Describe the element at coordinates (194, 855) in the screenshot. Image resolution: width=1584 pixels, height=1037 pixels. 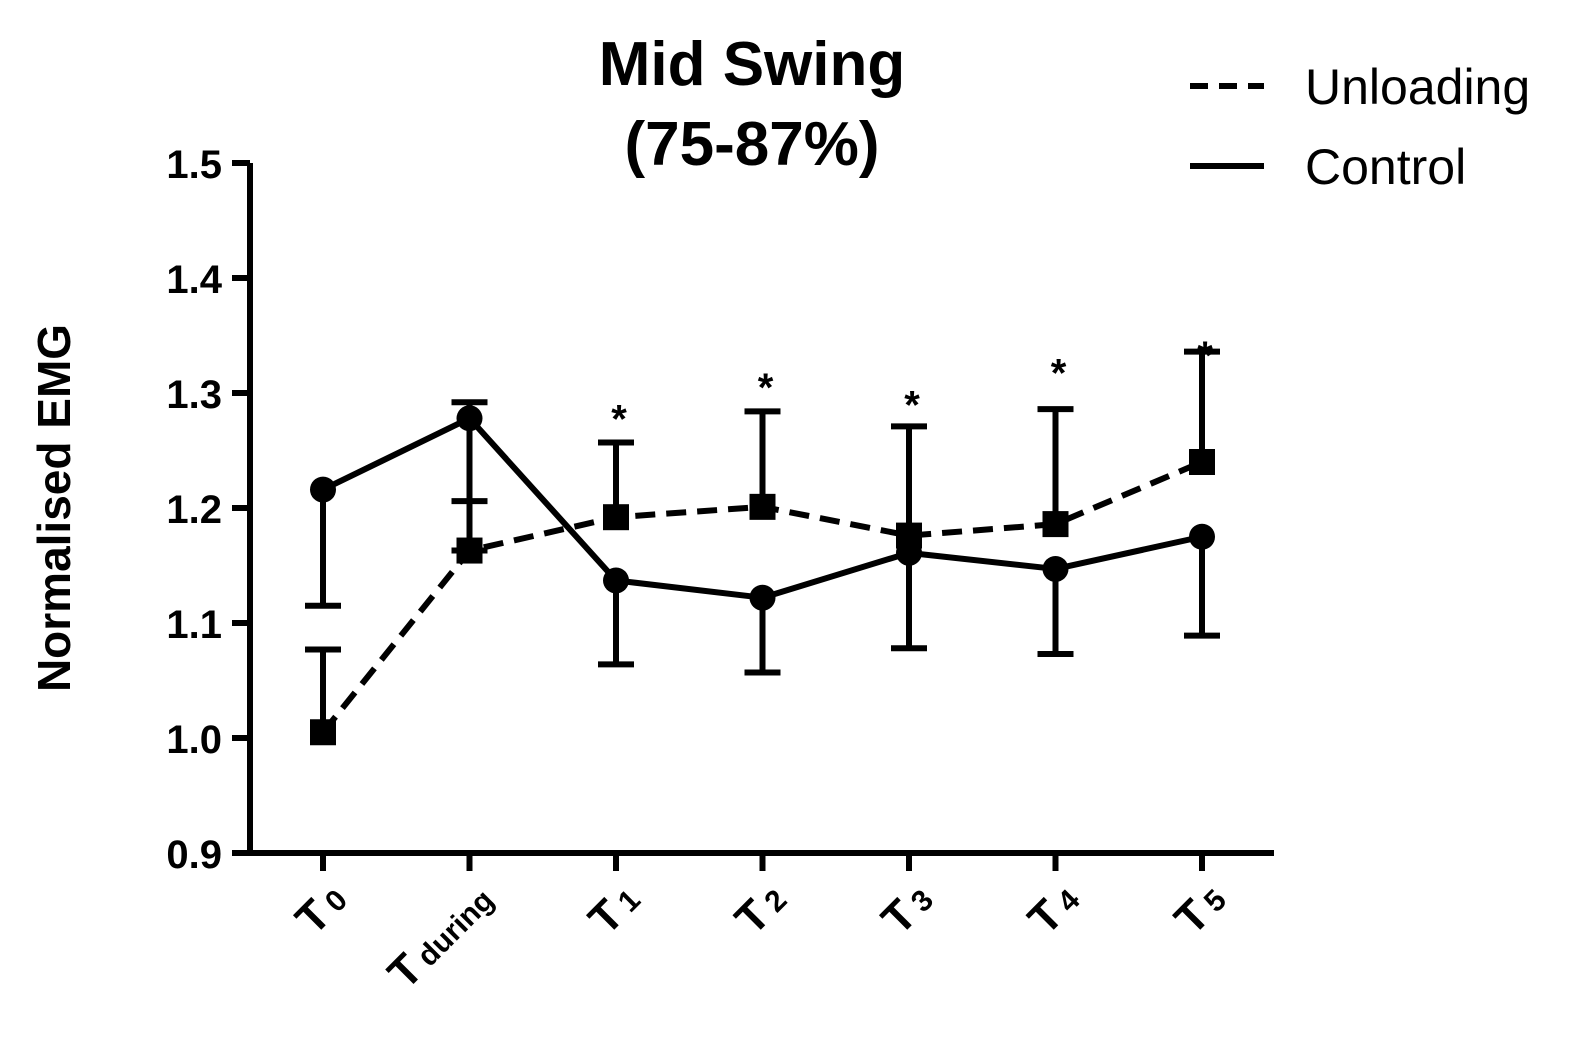
I see `y-tick-label: 0.9` at that location.